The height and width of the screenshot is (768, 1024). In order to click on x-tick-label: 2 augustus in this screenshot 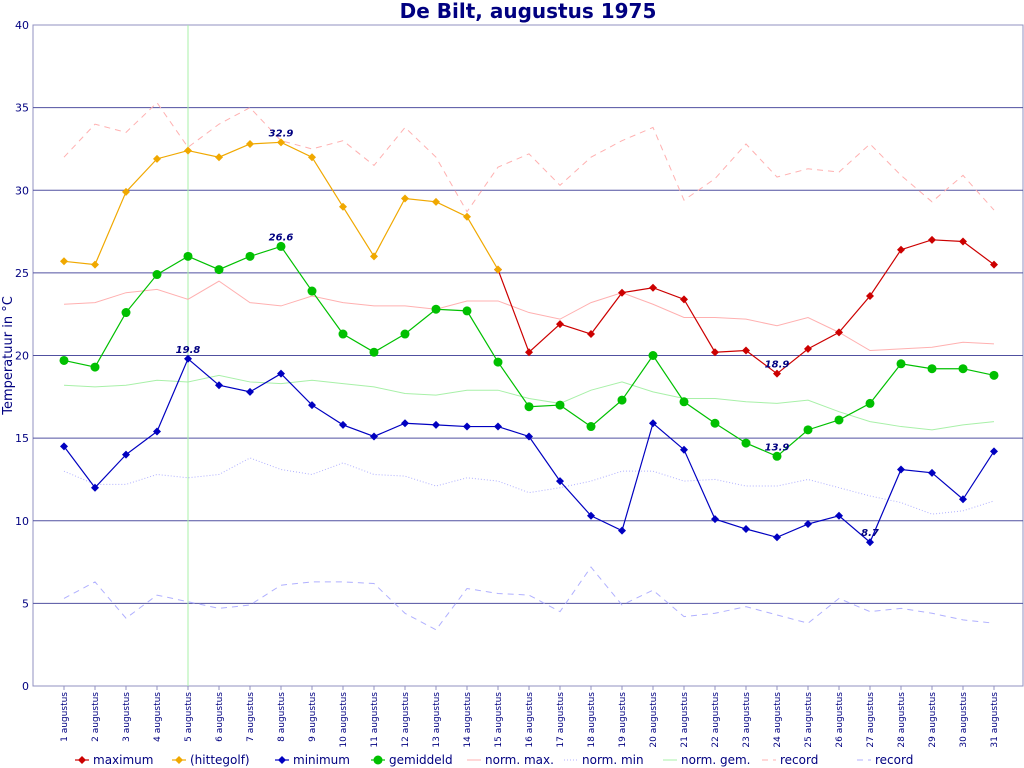, I will do `click(96, 717)`.